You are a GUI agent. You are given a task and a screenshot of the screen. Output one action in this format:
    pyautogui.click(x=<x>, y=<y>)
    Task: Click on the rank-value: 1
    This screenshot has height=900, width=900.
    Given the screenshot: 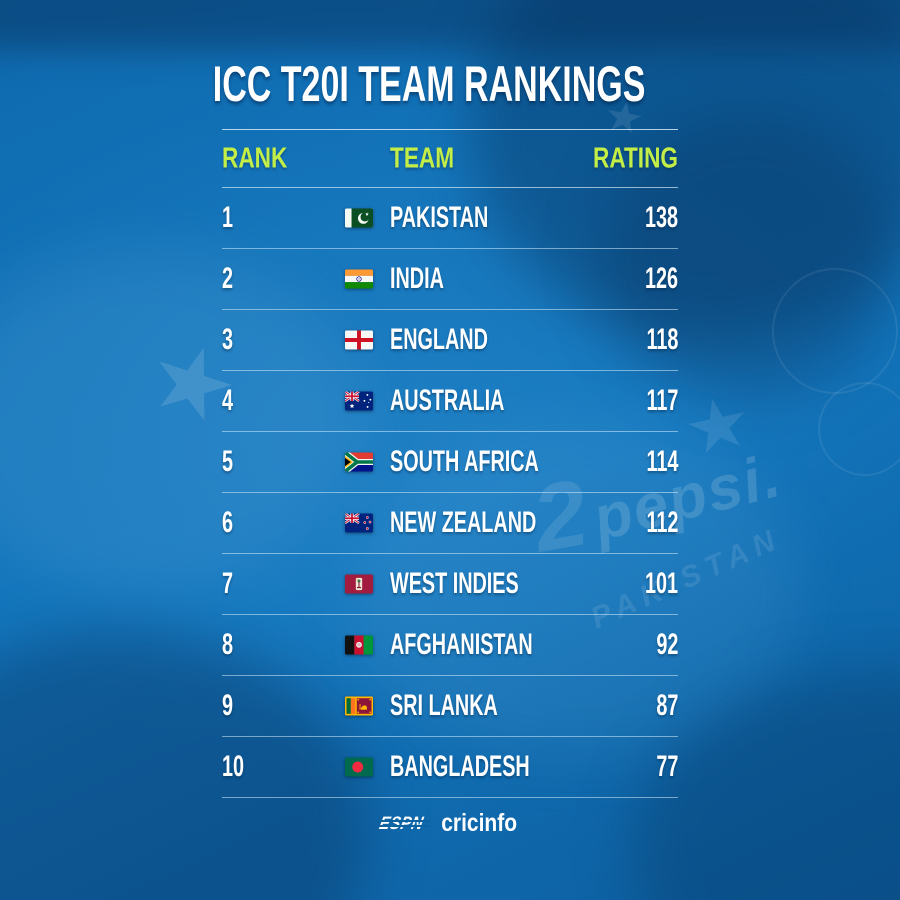 What is the action you would take?
    pyautogui.click(x=228, y=217)
    